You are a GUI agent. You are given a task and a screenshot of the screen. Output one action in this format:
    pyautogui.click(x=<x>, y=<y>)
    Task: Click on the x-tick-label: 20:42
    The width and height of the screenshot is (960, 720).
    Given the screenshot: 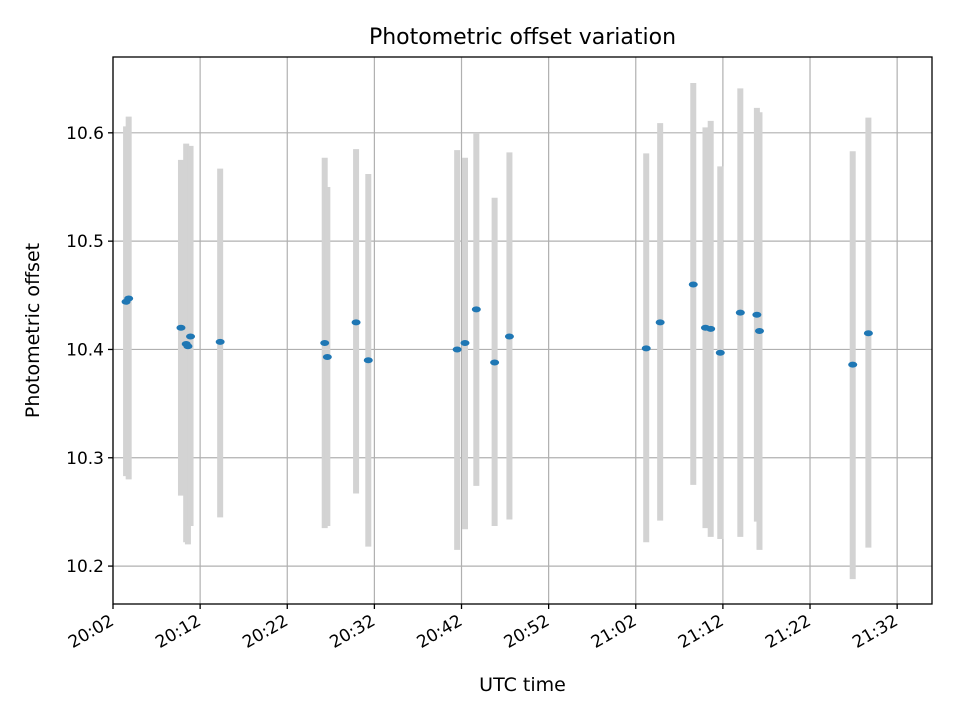 What is the action you would take?
    pyautogui.click(x=440, y=632)
    